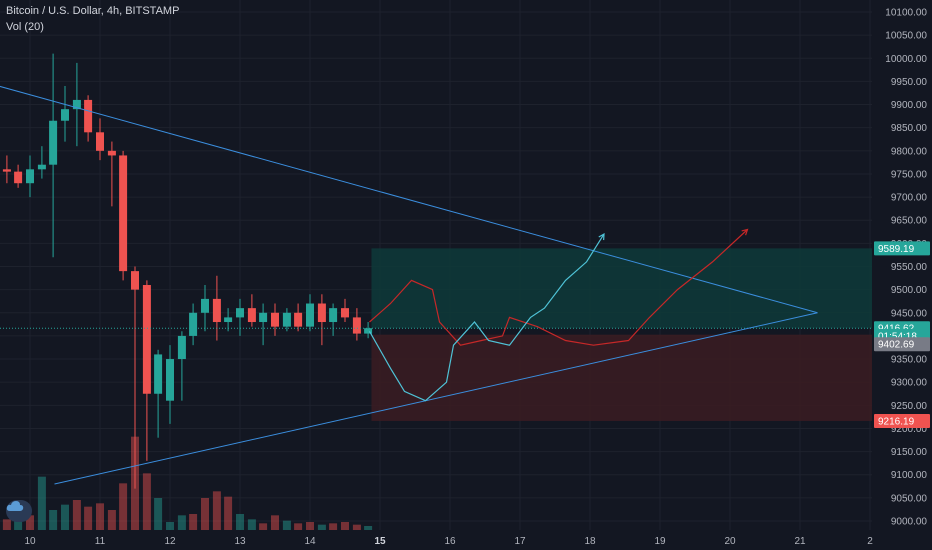  Describe the element at coordinates (870, 541) in the screenshot. I see `time-tick-label: 2` at that location.